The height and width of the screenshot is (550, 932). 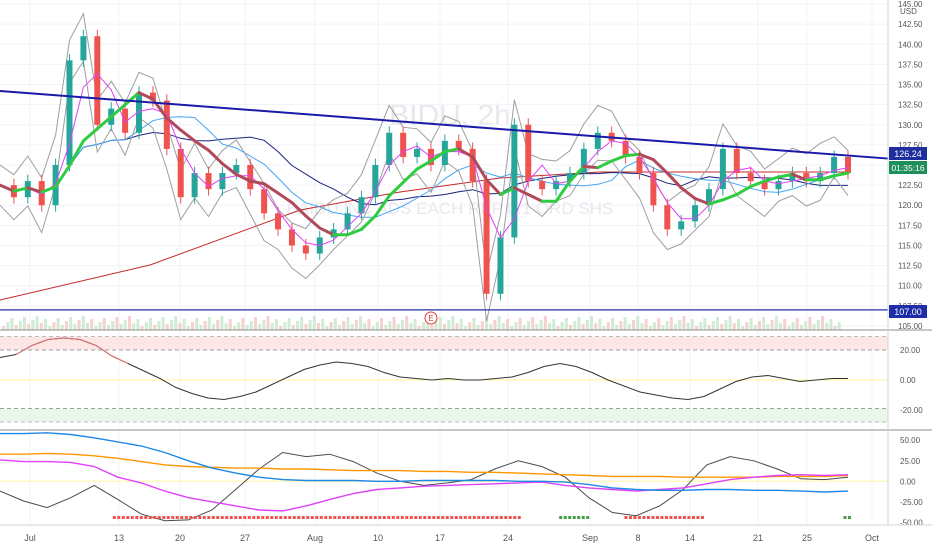 I want to click on time-tick-label: 13, so click(x=119, y=538).